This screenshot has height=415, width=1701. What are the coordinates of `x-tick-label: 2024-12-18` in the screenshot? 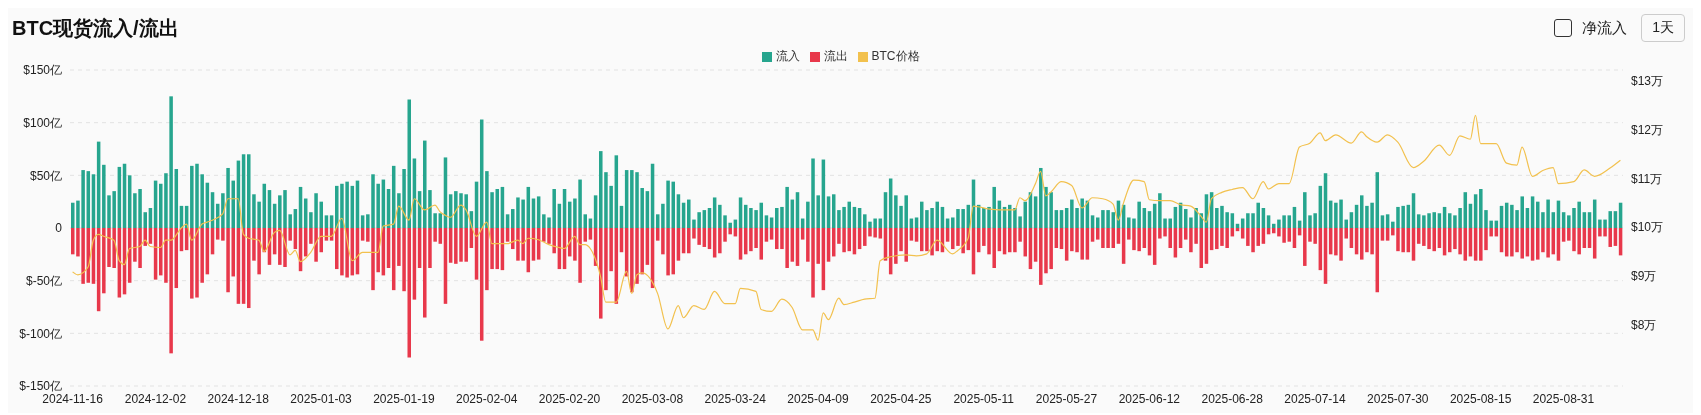 It's located at (238, 398).